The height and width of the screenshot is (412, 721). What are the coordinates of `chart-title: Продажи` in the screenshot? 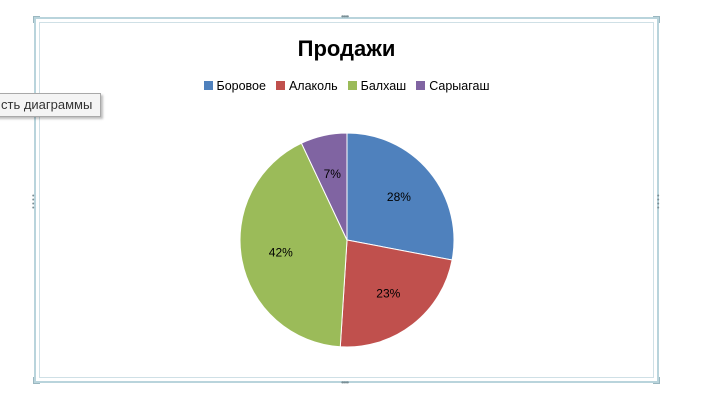 It's located at (346, 48).